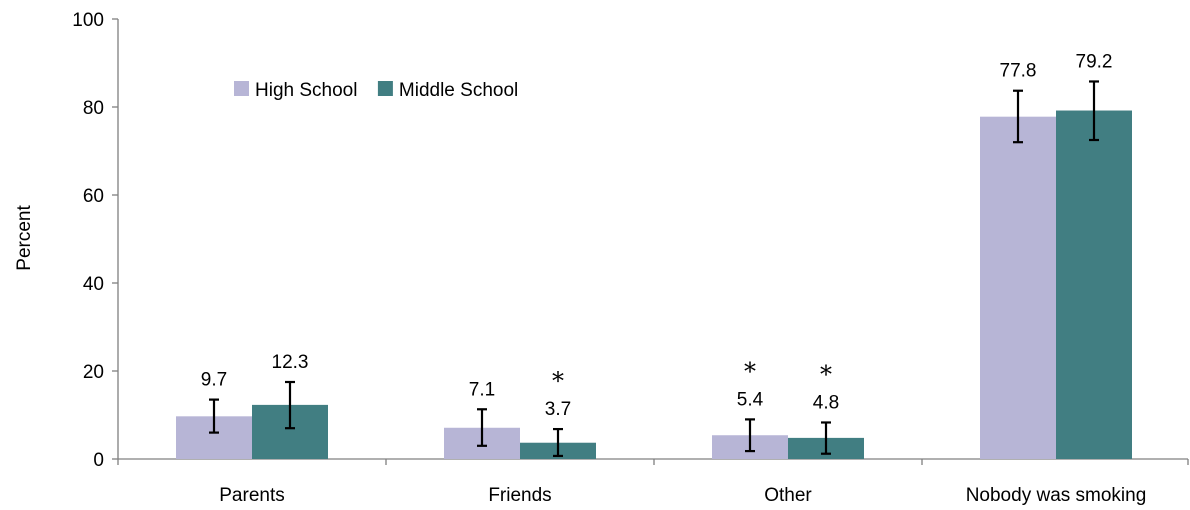 This screenshot has width=1190, height=510. Describe the element at coordinates (98, 460) in the screenshot. I see `y-tick-label: 0` at that location.